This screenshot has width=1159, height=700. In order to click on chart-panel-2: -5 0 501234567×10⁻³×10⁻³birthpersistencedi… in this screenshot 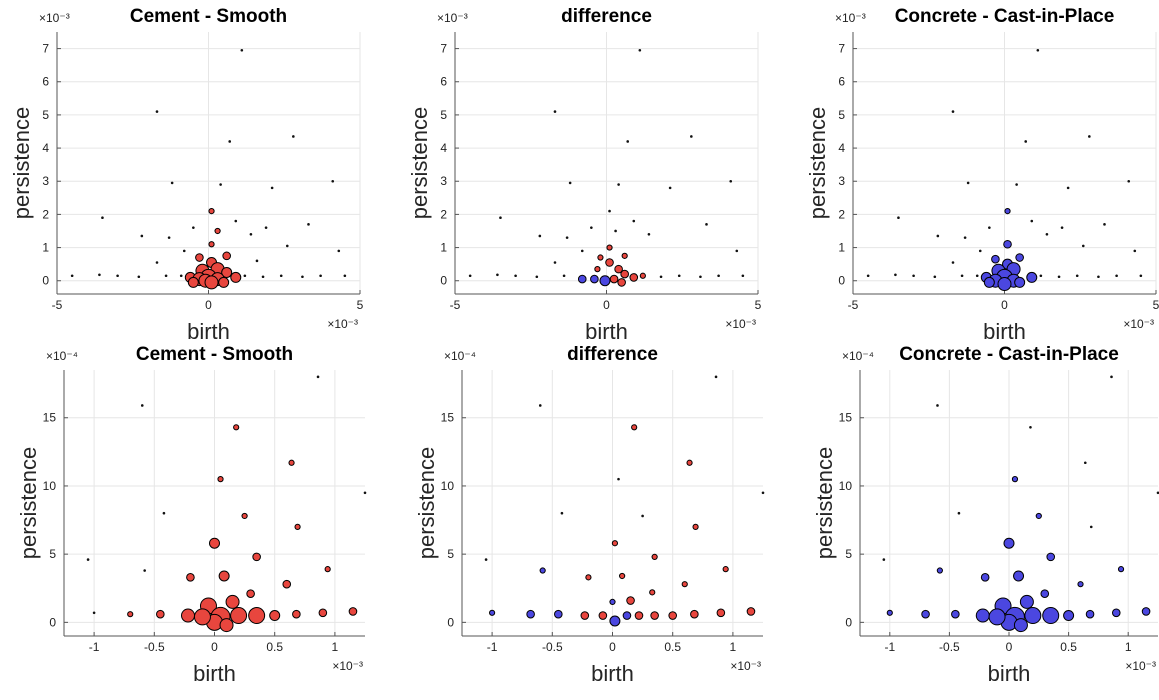, I will do `click(584, 175)`.